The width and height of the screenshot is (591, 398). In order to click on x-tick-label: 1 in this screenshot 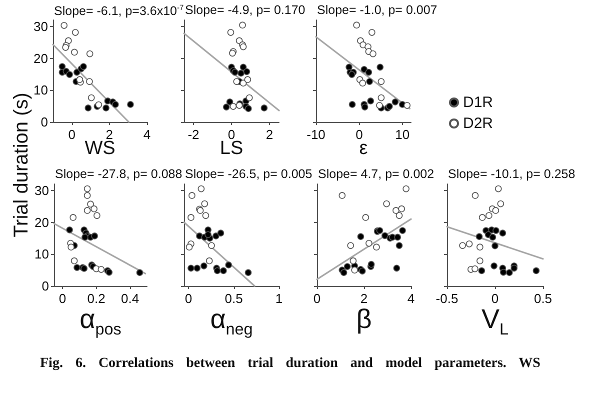, I will do `click(279, 298)`.